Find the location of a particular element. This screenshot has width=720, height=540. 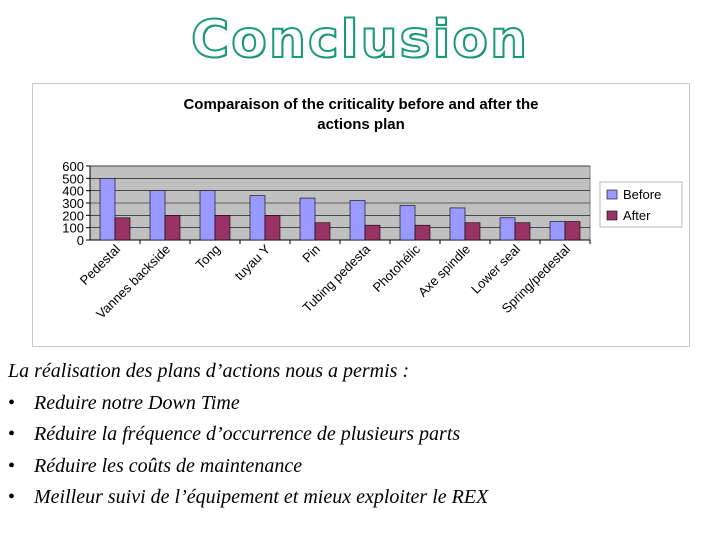

x-tick-label: Pin is located at coordinates (311, 254).